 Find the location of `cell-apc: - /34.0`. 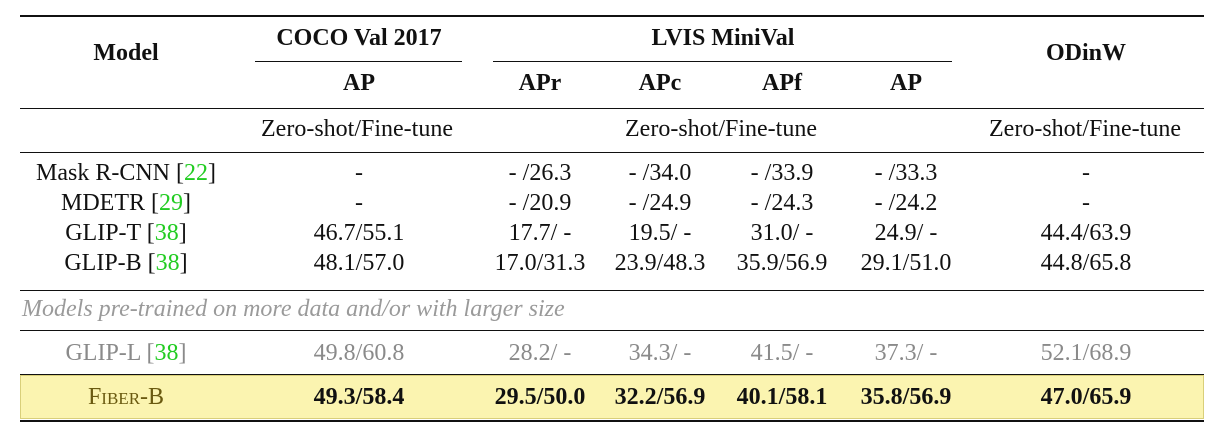

cell-apc: - /34.0 is located at coordinates (660, 173).